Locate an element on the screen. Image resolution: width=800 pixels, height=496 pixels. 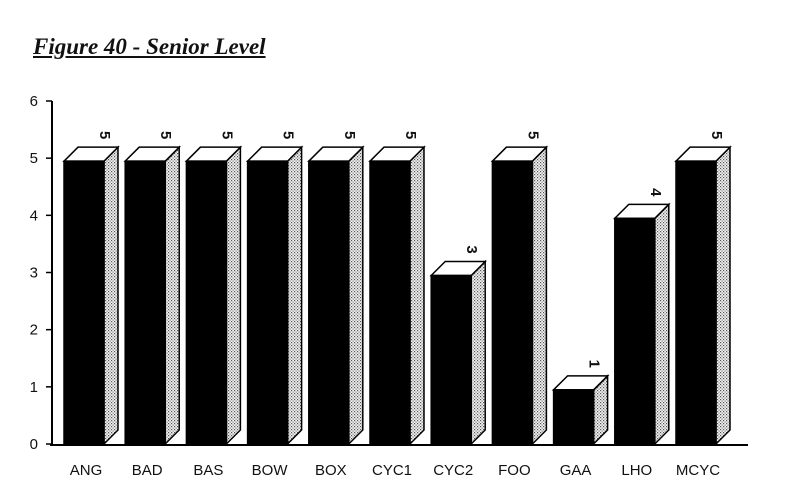
data-label: 1 is located at coordinates (594, 364).